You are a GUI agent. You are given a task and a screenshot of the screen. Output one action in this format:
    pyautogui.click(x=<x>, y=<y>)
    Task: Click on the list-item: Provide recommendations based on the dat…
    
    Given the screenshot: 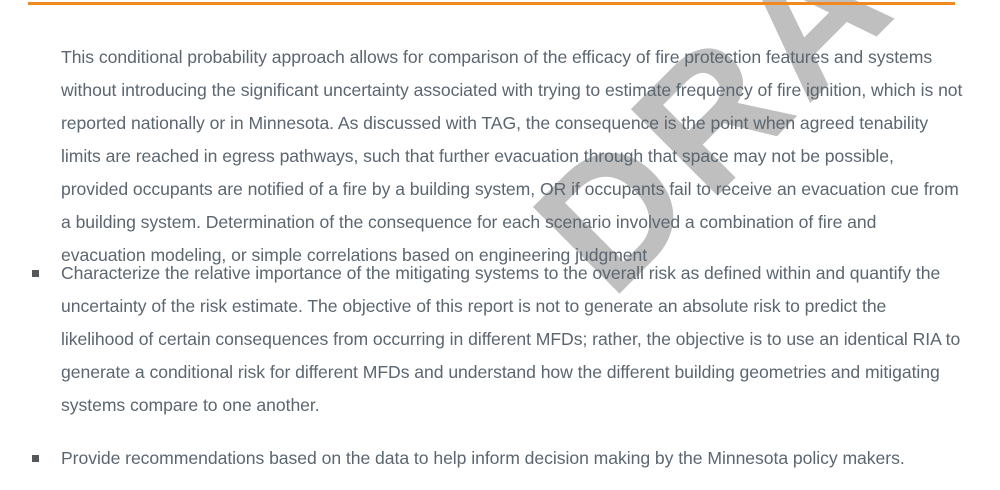 What is the action you would take?
    pyautogui.click(x=497, y=458)
    